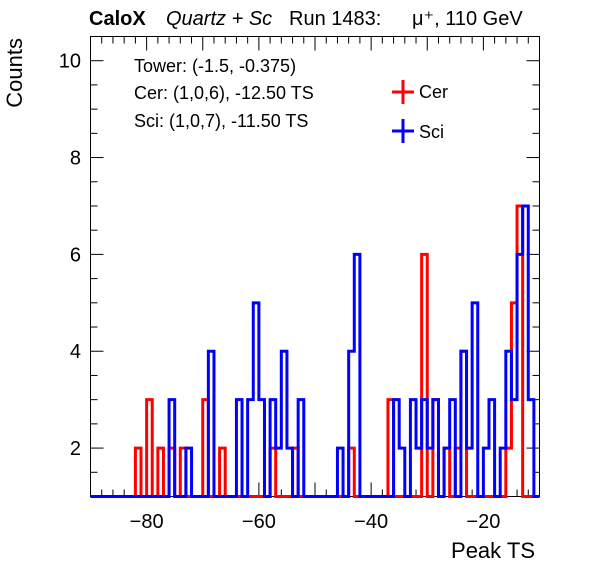 The image size is (596, 572). Describe the element at coordinates (75, 449) in the screenshot. I see `y-tick-label: 2` at that location.